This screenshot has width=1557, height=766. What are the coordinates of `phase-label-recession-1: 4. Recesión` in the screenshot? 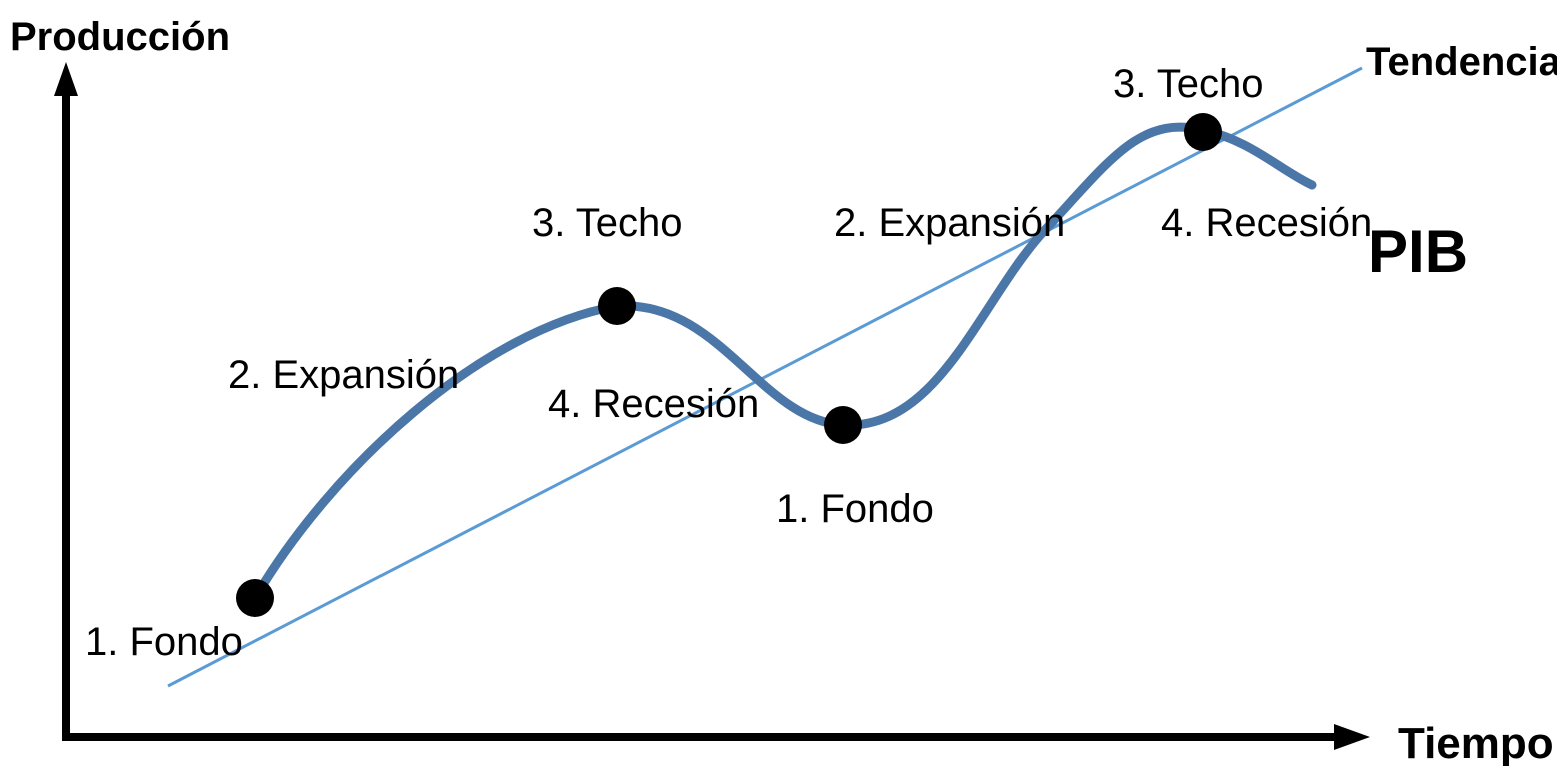 It's located at (653, 404).